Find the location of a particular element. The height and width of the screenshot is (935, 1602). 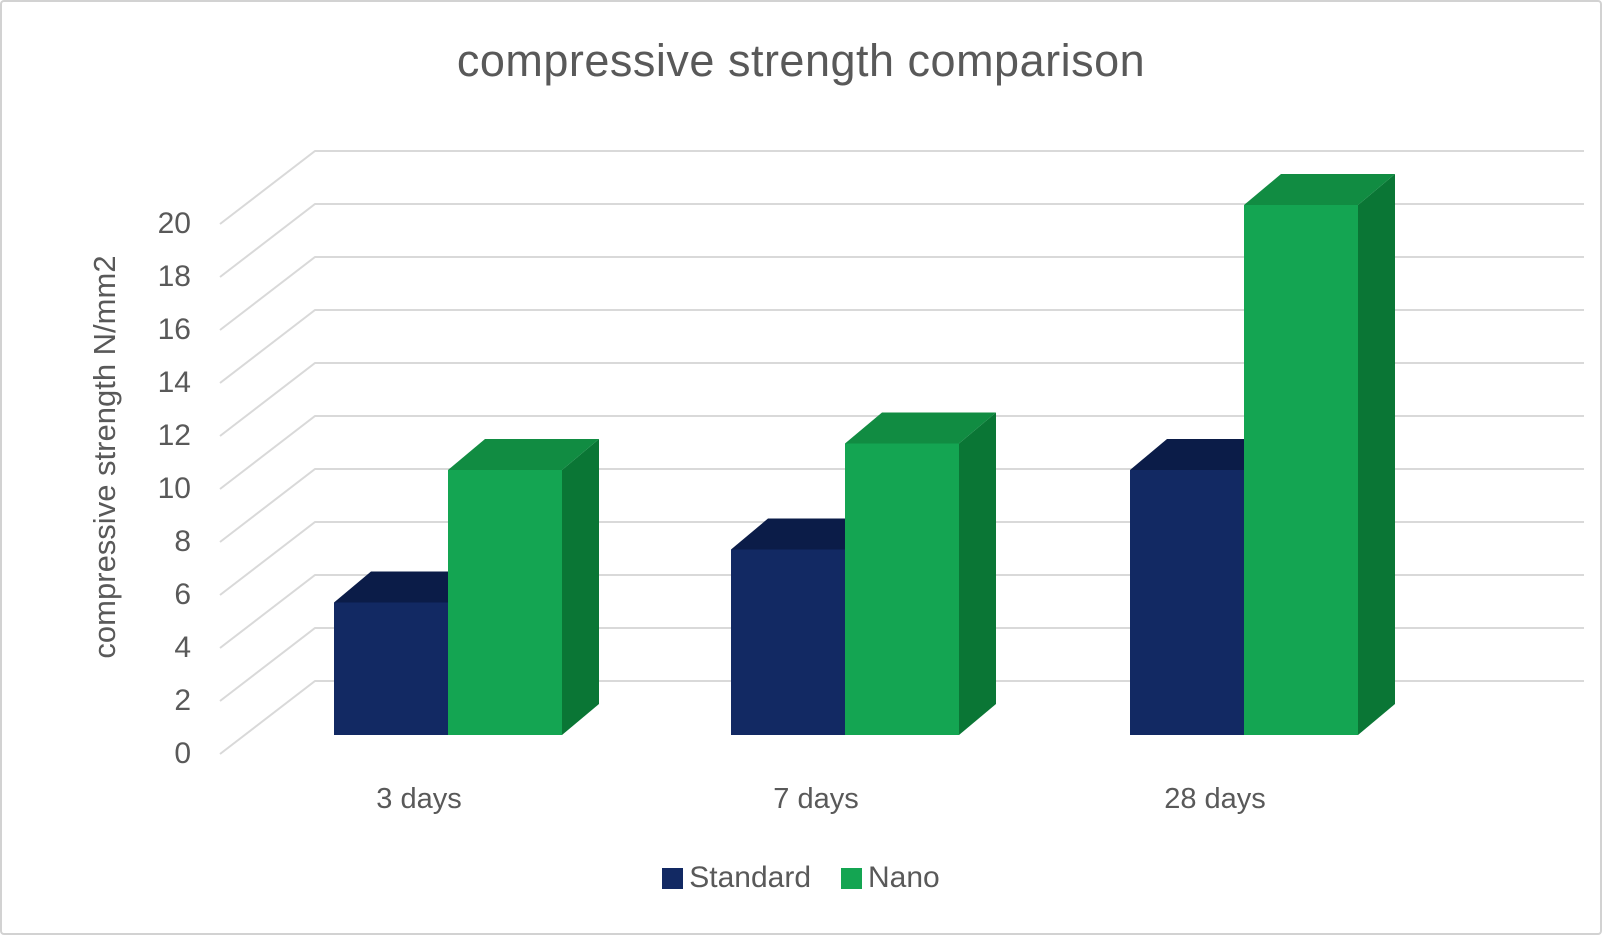

legend-item-standard: Standard is located at coordinates (736, 878).